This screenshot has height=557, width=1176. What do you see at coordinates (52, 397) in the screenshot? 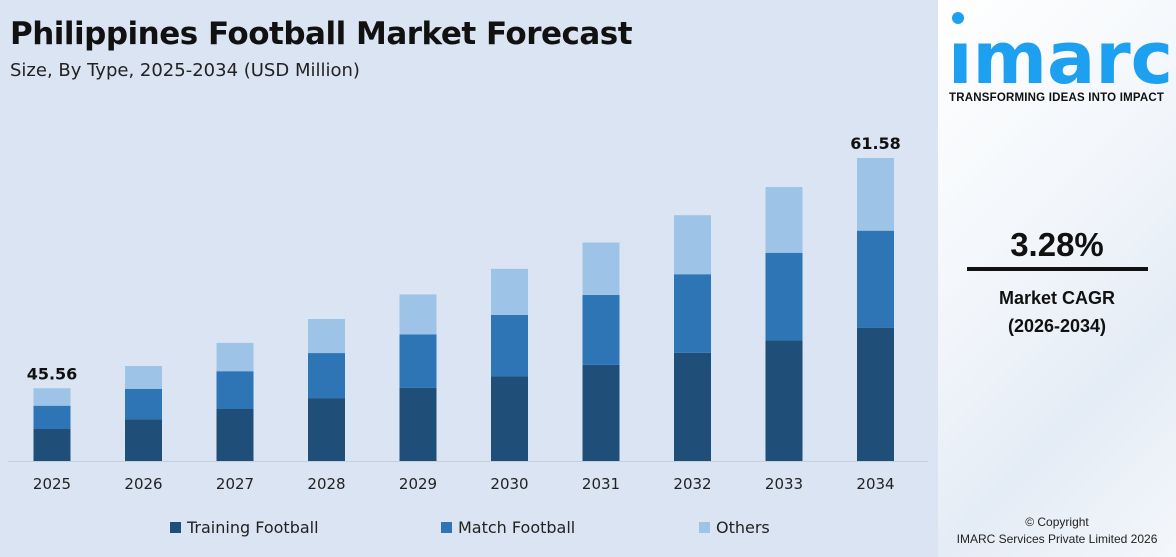
I see `bar-segment-others-2025` at bounding box center [52, 397].